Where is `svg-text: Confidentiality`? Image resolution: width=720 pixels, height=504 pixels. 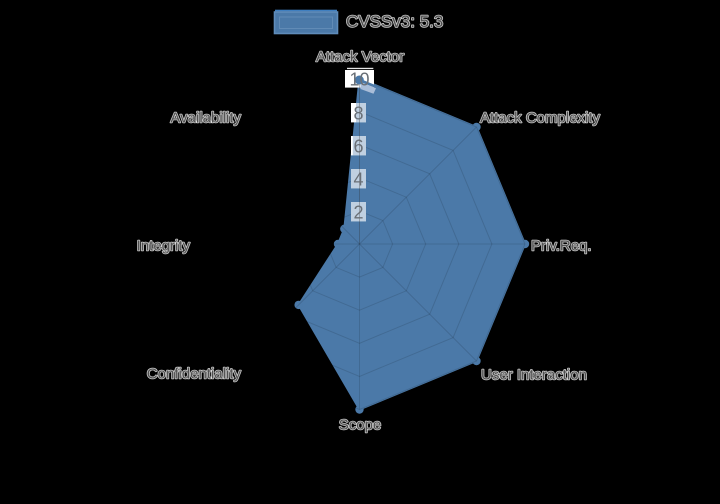
svg-text: Confidentiality is located at coordinates (194, 374).